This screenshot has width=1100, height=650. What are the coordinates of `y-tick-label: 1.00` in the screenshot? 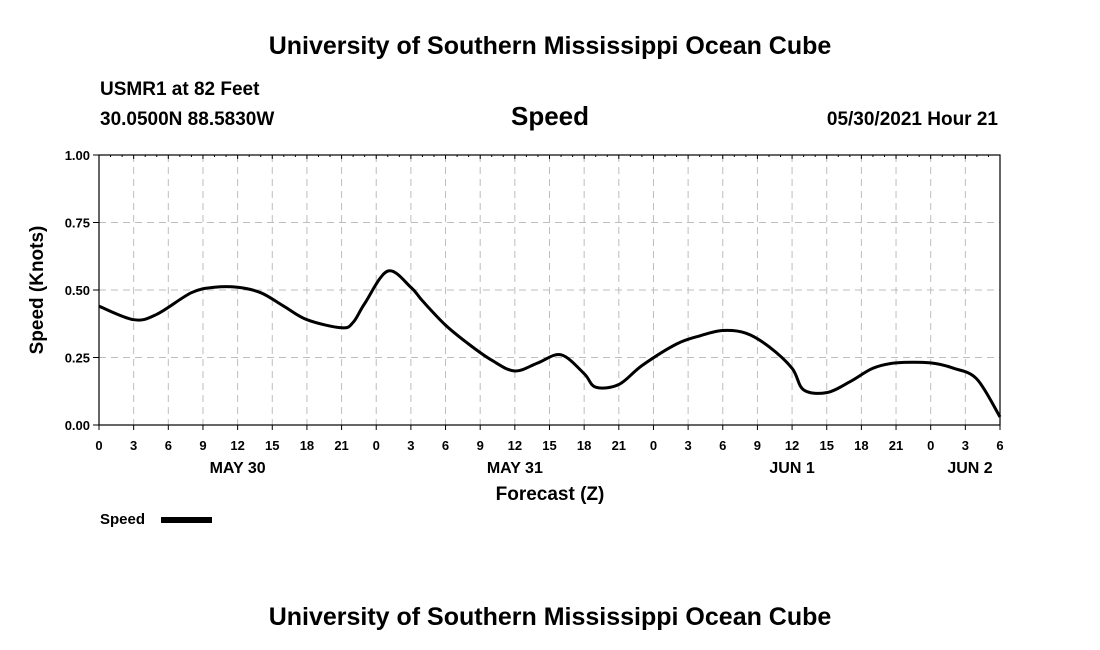 It's located at (77, 155).